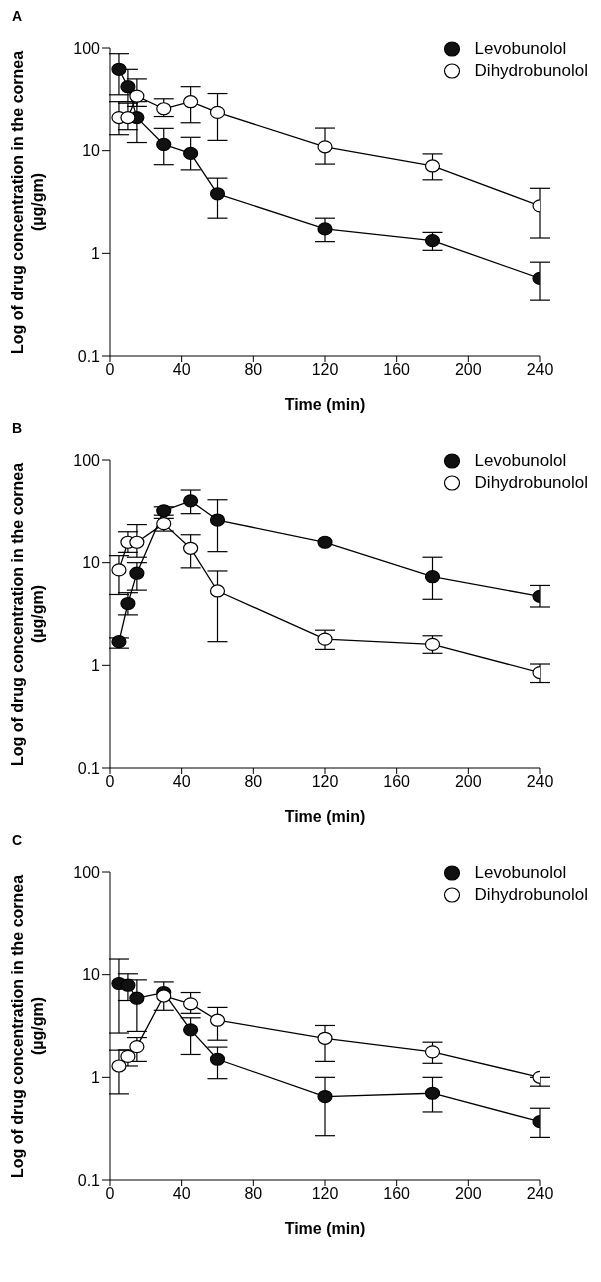  Describe the element at coordinates (17, 840) in the screenshot. I see `chart-title: C` at that location.